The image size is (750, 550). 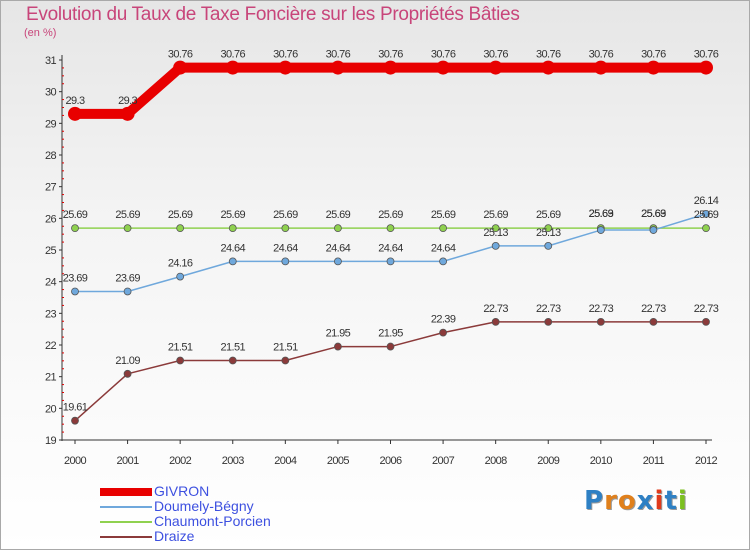 What do you see at coordinates (390, 461) in the screenshot?
I see `x-tick-label: 2006` at bounding box center [390, 461].